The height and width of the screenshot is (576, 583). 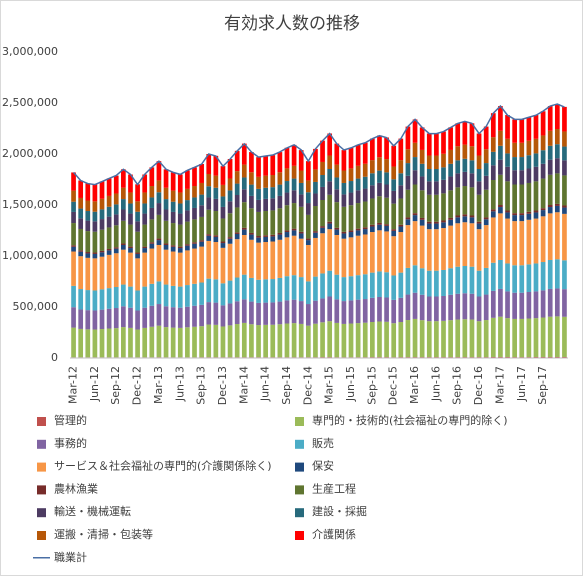 What do you see at coordinates (115, 385) in the screenshot?
I see `x-tick-label: Sep-12` at bounding box center [115, 385].